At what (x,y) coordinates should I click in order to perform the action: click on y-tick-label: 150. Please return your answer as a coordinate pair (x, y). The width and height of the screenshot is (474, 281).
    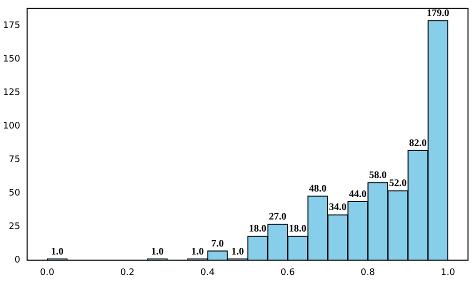
    Looking at the image, I should click on (11, 59).